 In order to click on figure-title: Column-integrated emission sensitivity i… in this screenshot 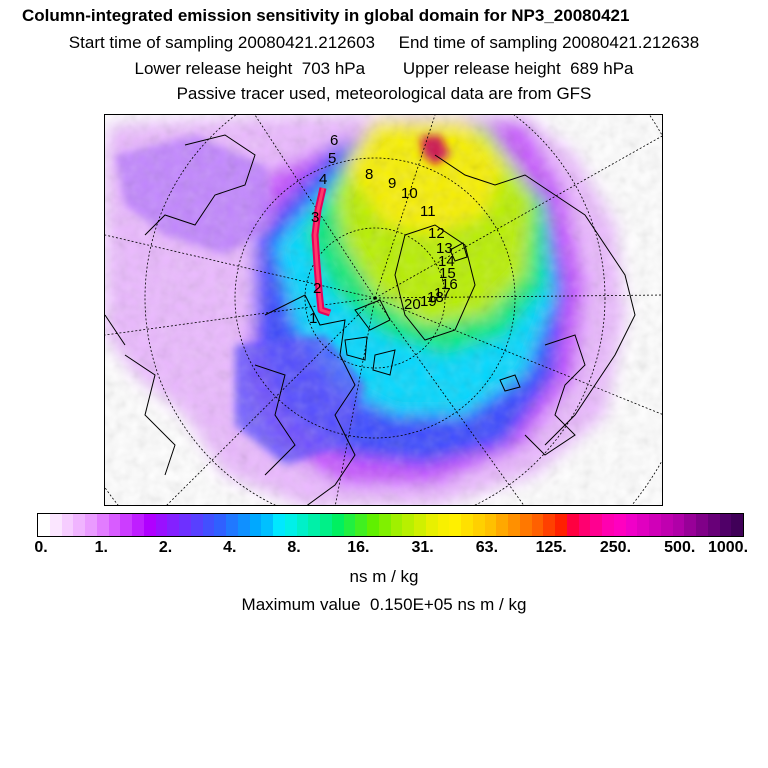, I will do `click(326, 15)`.